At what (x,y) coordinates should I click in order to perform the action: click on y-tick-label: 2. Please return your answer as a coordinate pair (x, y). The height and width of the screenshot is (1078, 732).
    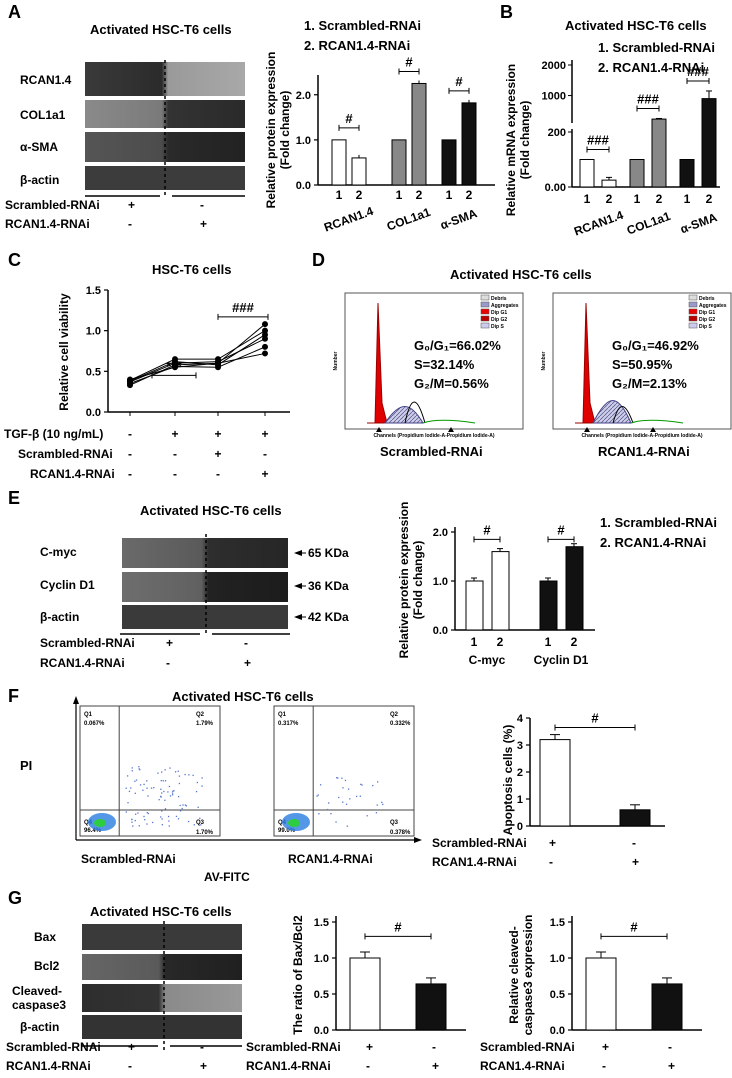
    Looking at the image, I should click on (520, 773).